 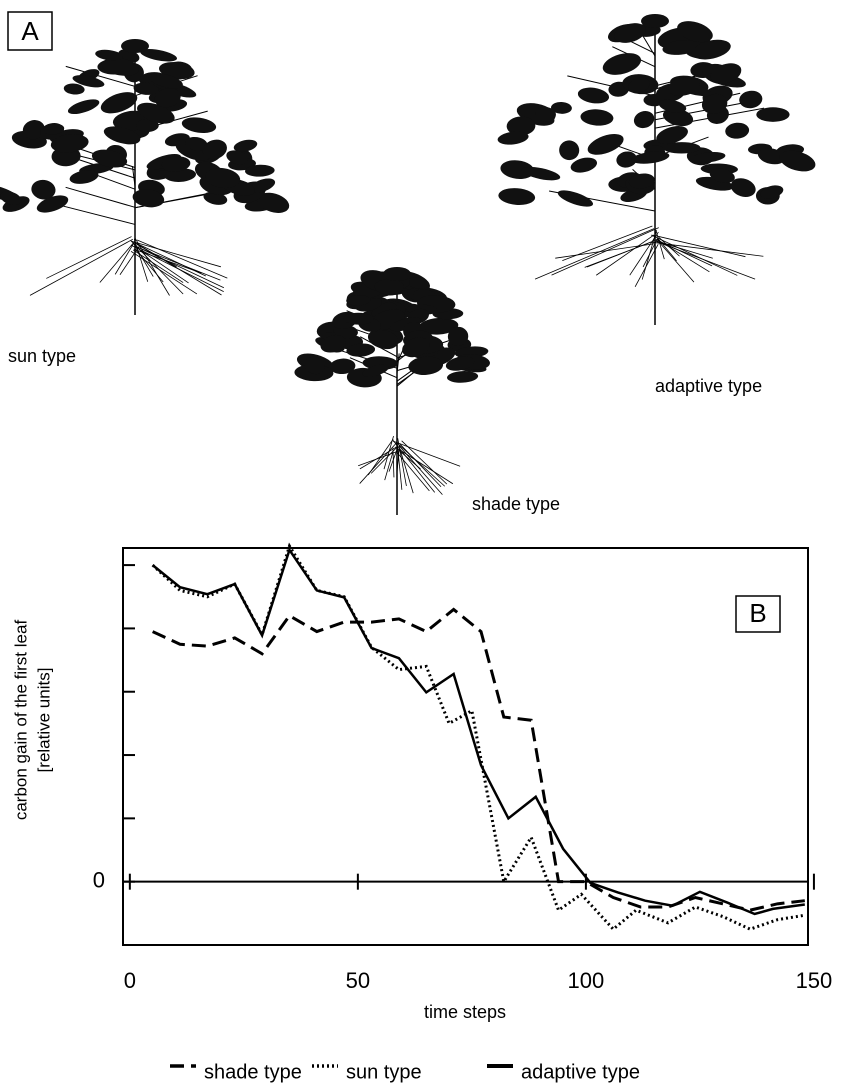 What do you see at coordinates (708, 386) in the screenshot?
I see `plant-label: adaptive type` at bounding box center [708, 386].